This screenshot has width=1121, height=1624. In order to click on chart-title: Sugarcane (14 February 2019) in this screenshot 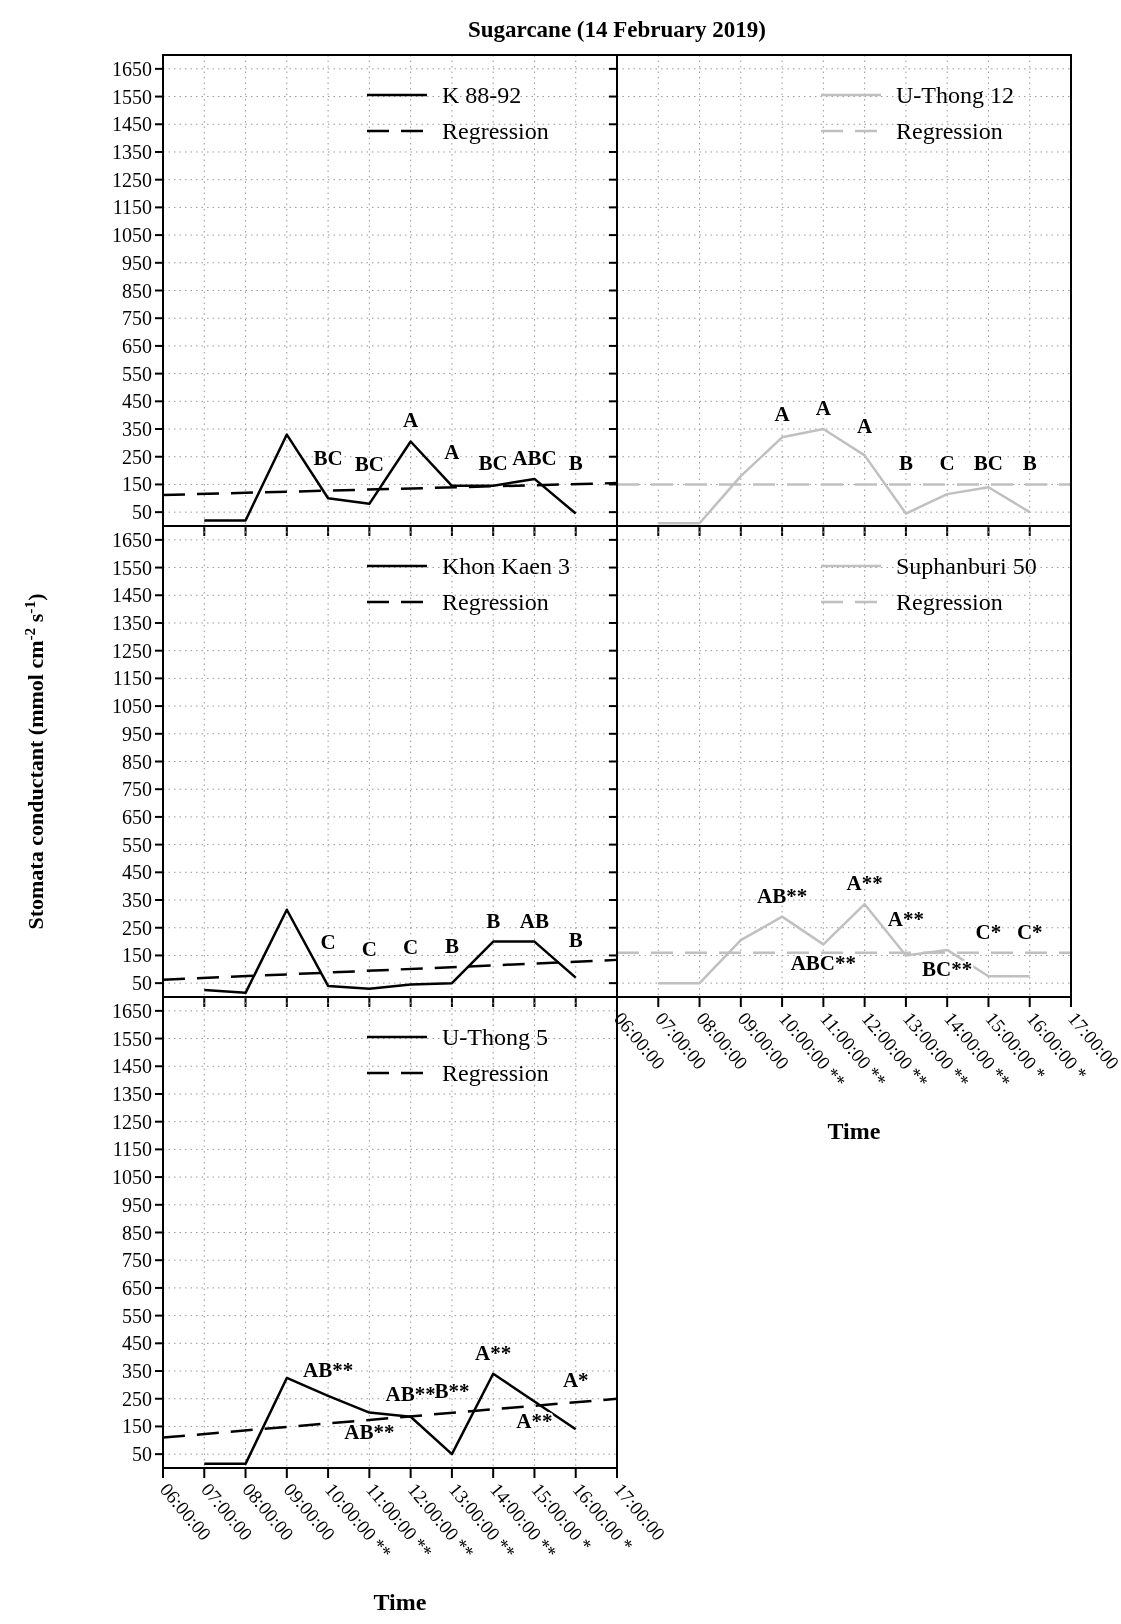, I will do `click(617, 29)`.